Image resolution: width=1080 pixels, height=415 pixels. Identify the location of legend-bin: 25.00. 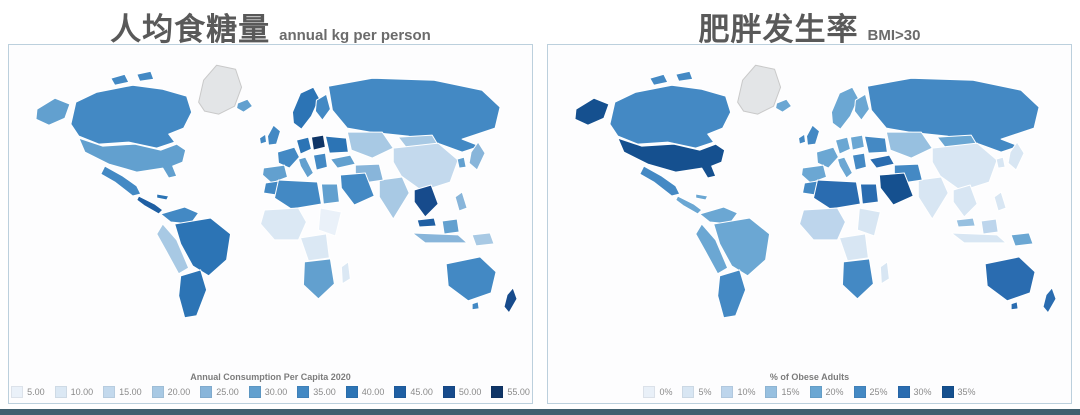
(219, 392).